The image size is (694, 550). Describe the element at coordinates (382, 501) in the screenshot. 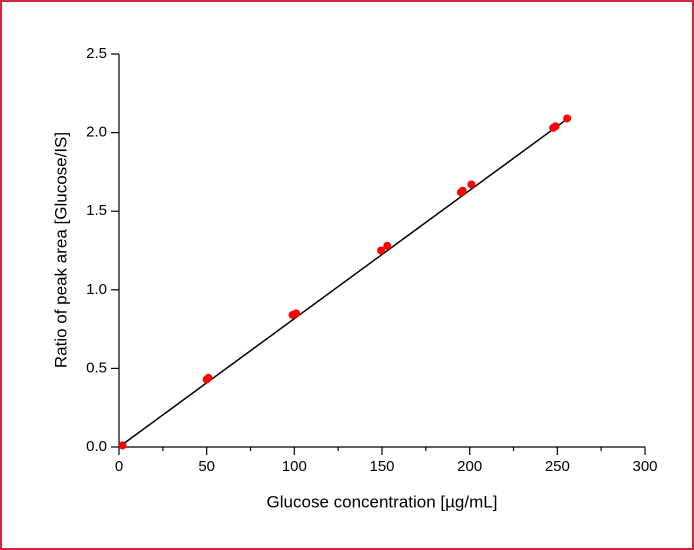

I see `x-axis-label: Glucose concentration [µg/mL]` at that location.